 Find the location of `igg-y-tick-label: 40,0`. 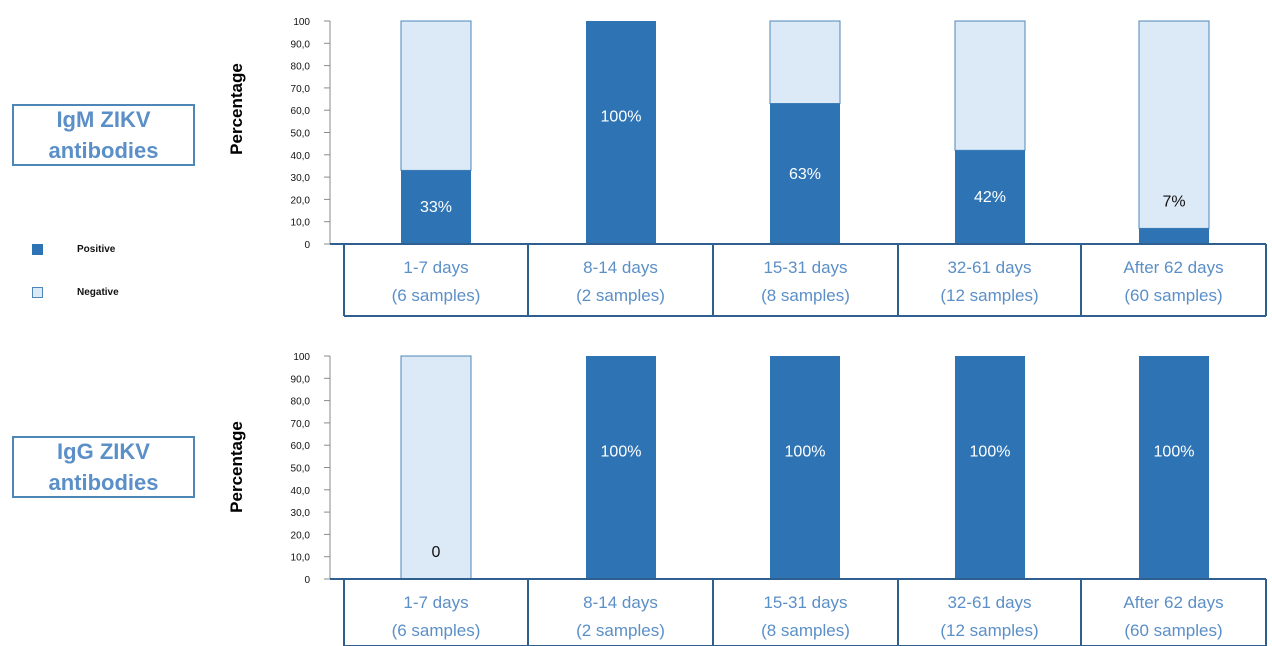

igg-y-tick-label: 40,0 is located at coordinates (301, 491).